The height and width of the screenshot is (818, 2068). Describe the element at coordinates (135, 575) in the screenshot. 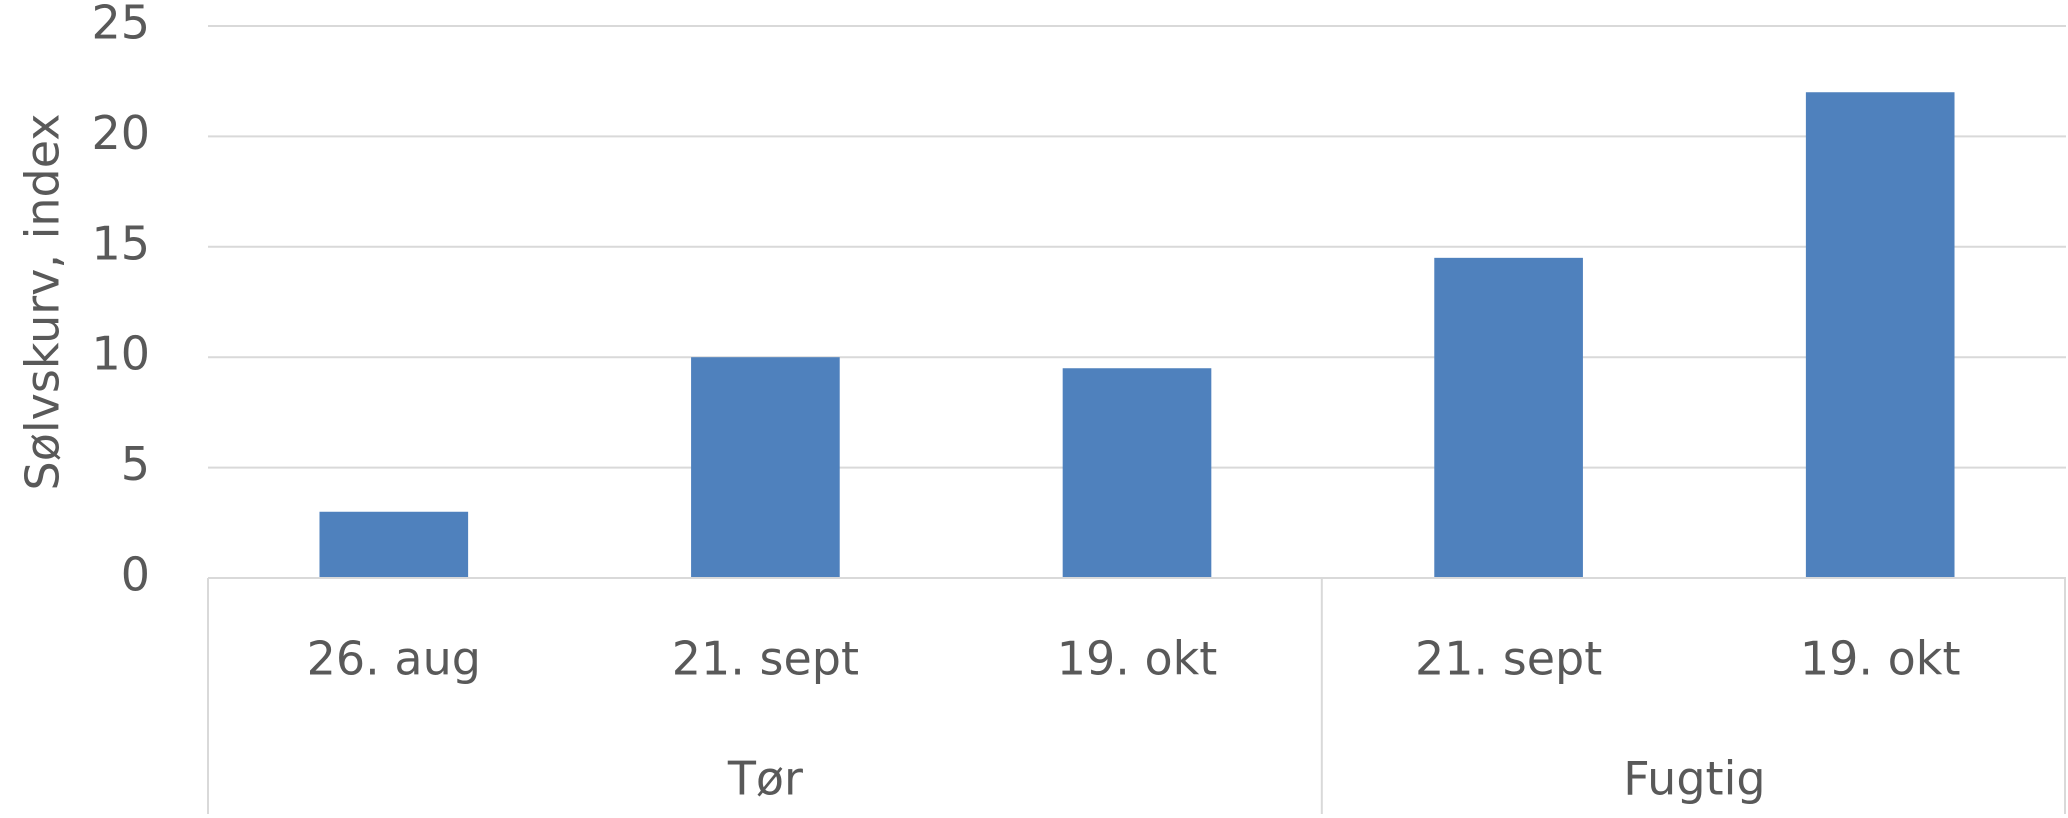

I see `y-tick-label: 0` at that location.